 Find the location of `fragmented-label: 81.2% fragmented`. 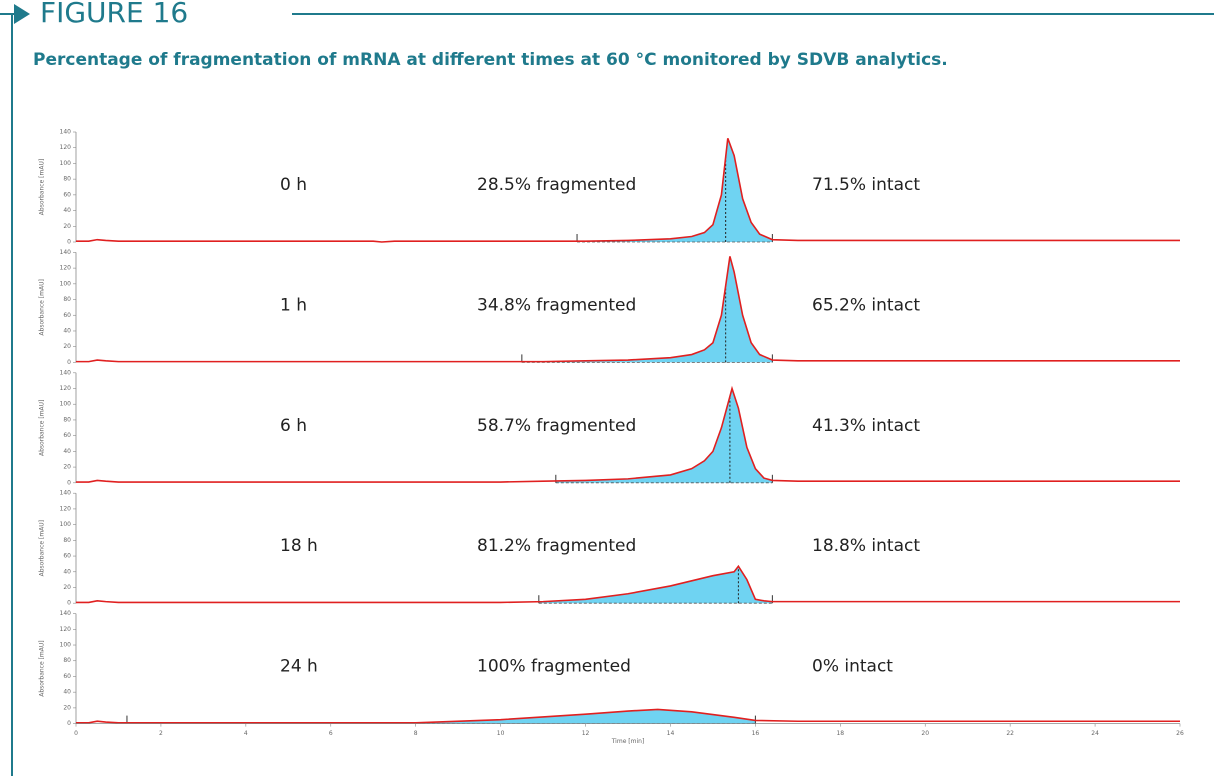

fragmented-label: 81.2% fragmented is located at coordinates (556, 546).